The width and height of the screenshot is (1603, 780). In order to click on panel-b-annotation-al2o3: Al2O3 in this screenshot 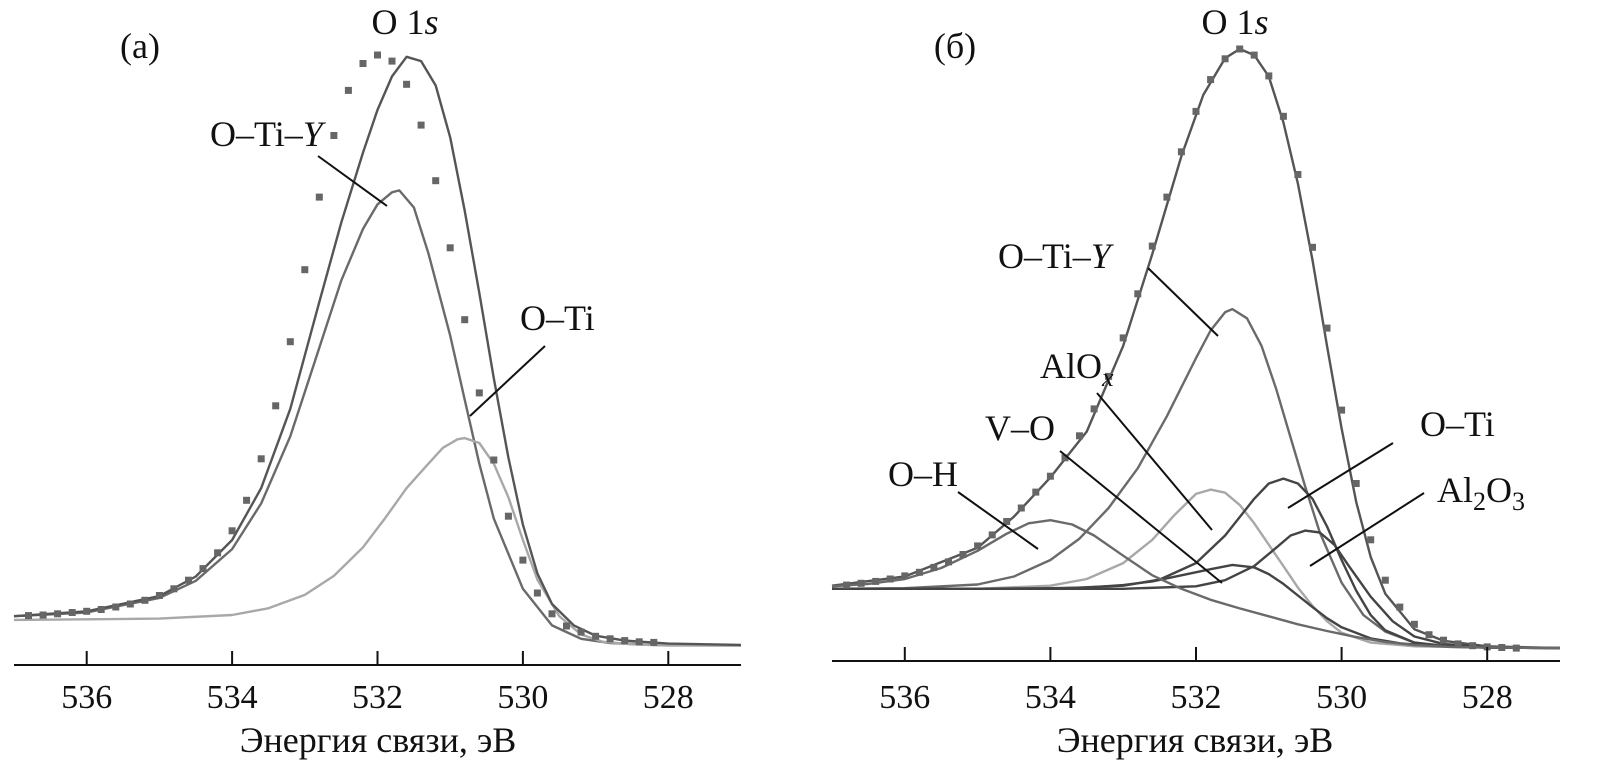, I will do `click(1481, 493)`.